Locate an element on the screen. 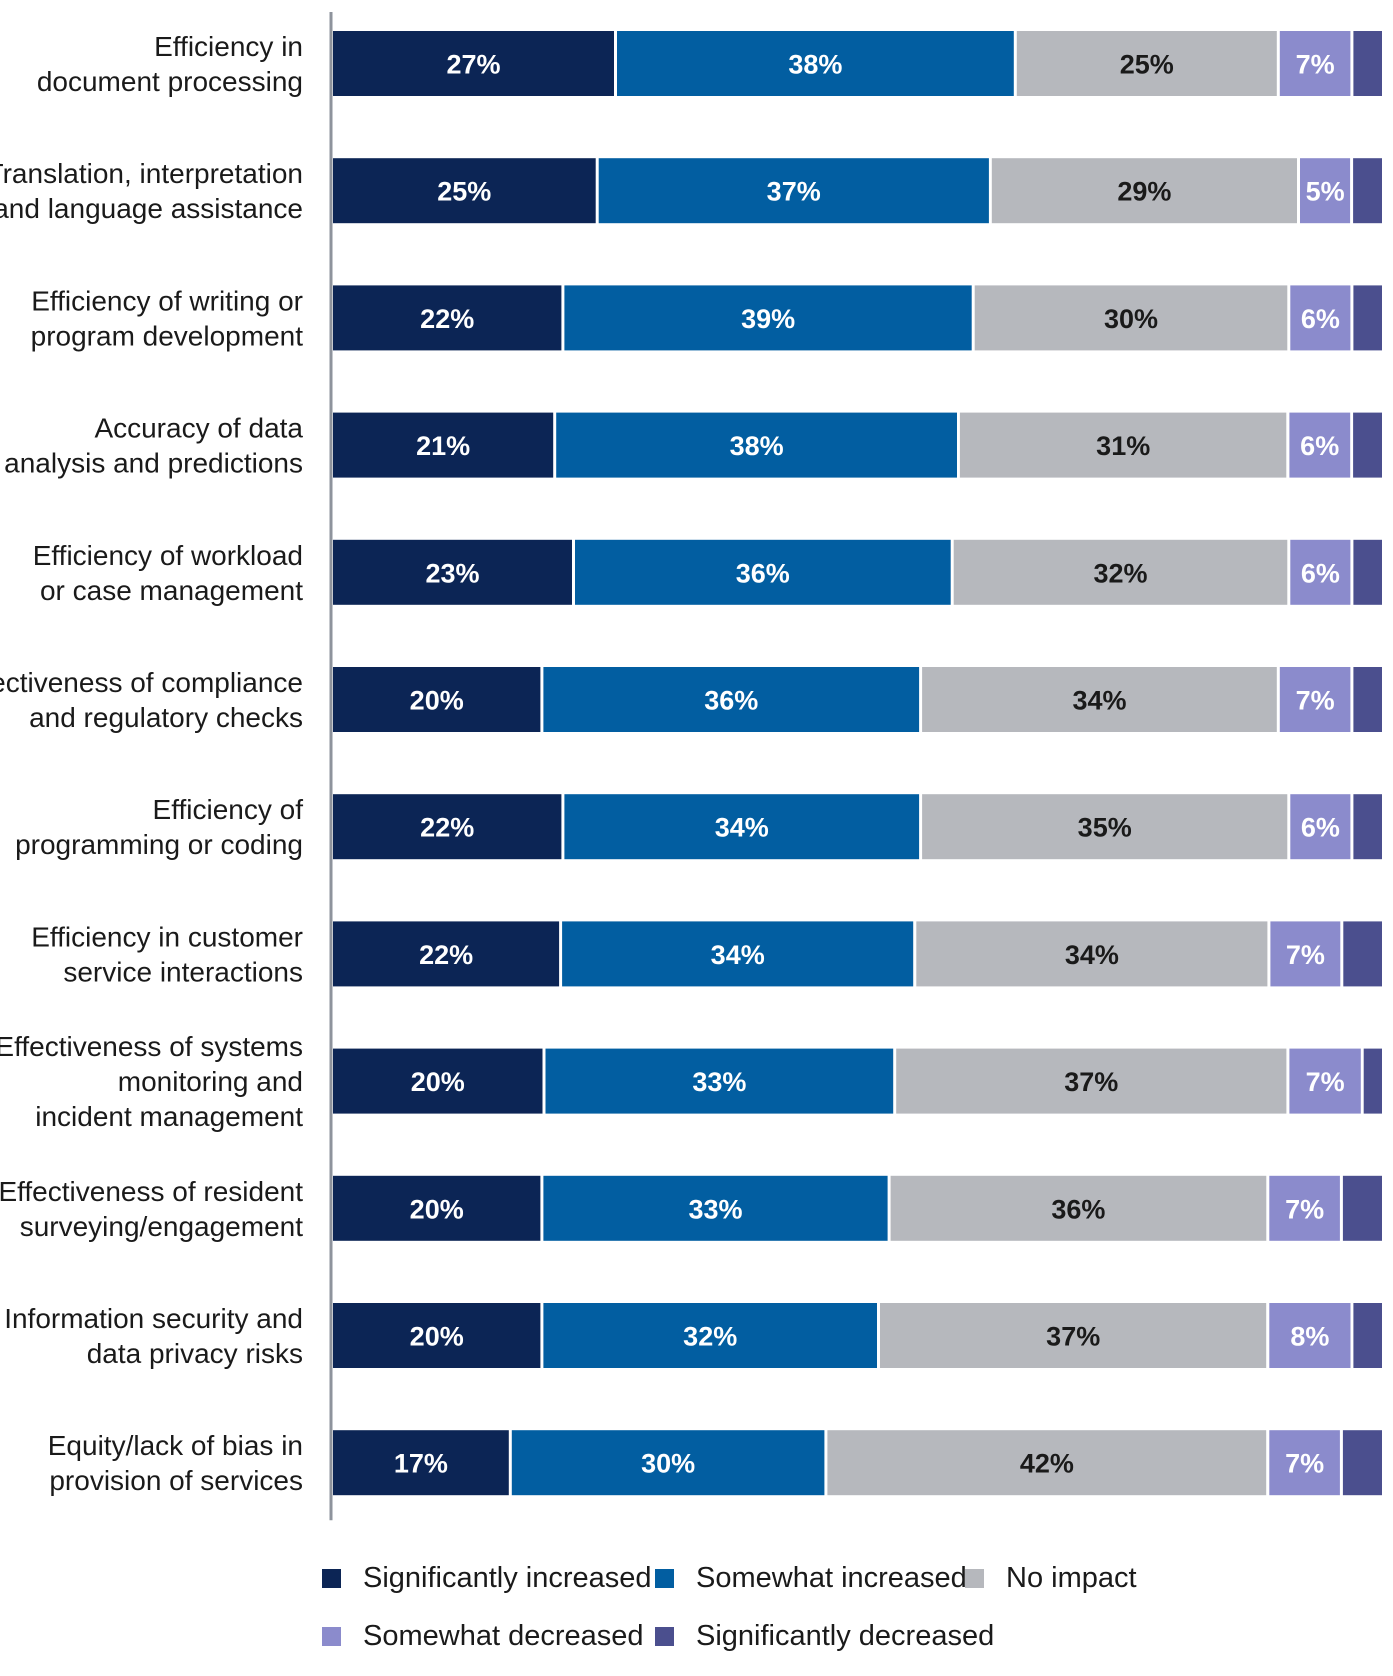  category-label: analysis and predictions is located at coordinates (153, 463).